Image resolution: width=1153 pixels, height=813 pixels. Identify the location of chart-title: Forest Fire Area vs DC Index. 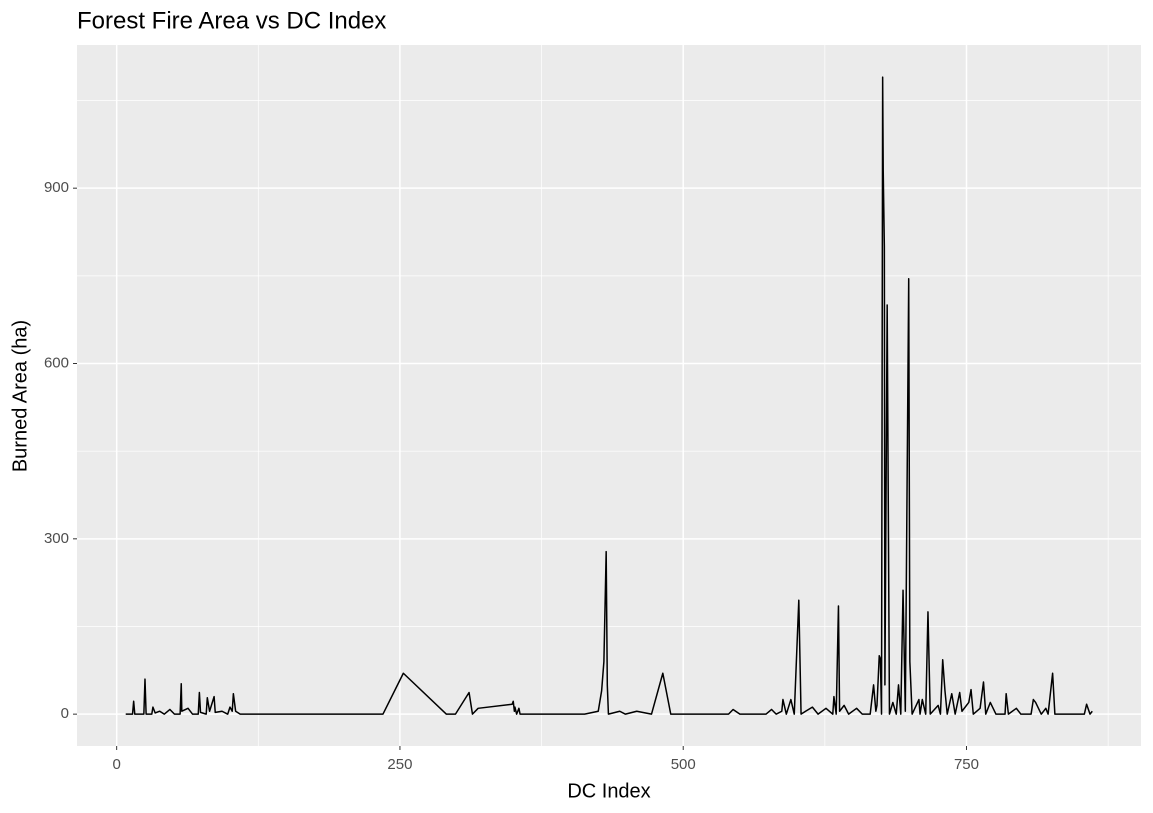
(231, 20).